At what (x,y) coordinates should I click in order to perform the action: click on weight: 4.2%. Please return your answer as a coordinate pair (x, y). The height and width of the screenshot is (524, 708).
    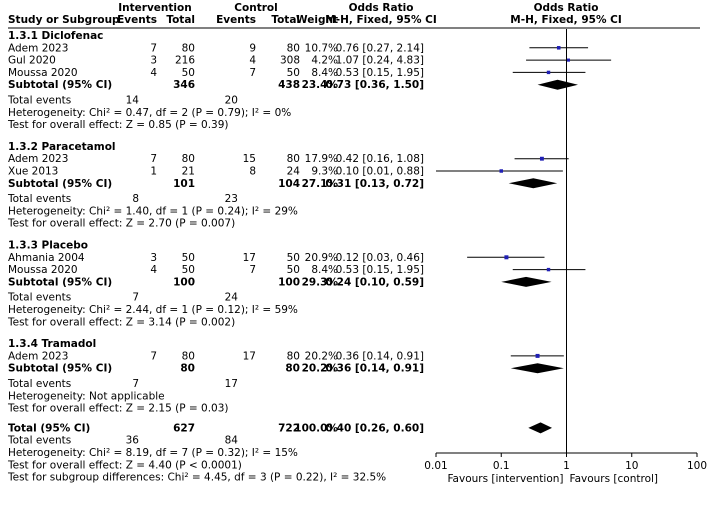
    Looking at the image, I should click on (324, 61).